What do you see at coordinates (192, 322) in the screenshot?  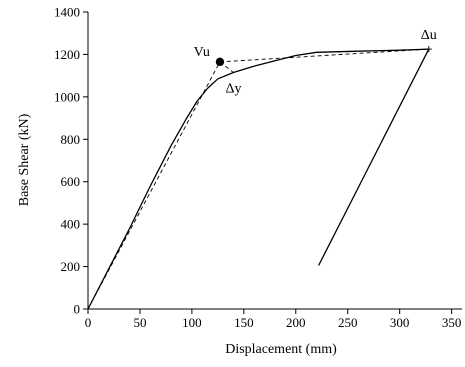 I see `x-tick-label: 100` at bounding box center [192, 322].